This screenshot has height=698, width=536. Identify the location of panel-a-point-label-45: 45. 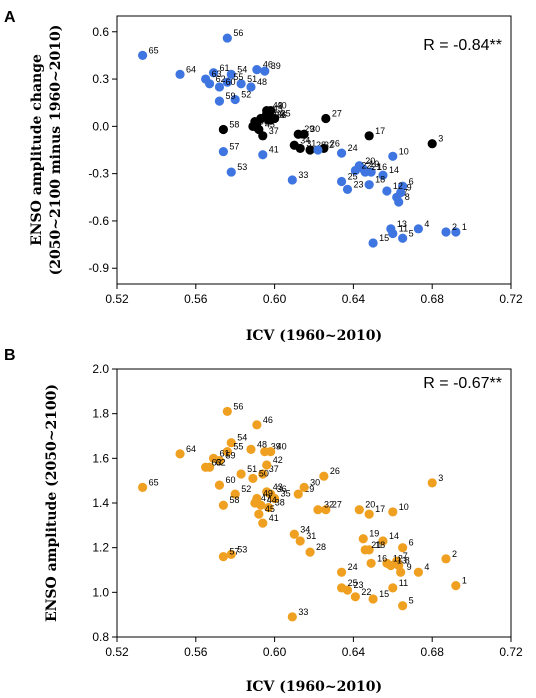
(270, 125).